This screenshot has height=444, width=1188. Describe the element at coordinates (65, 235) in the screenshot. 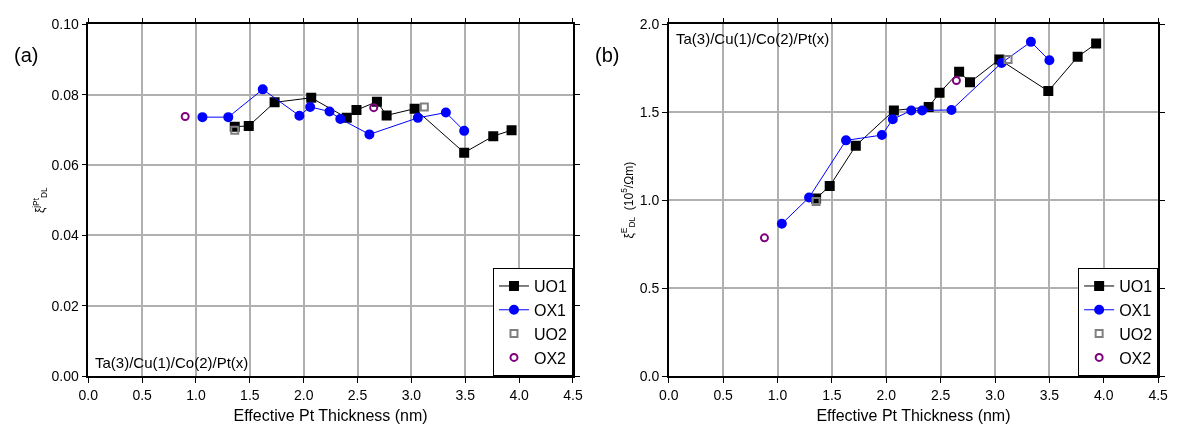

I see `y-tick-label: 0.04` at that location.